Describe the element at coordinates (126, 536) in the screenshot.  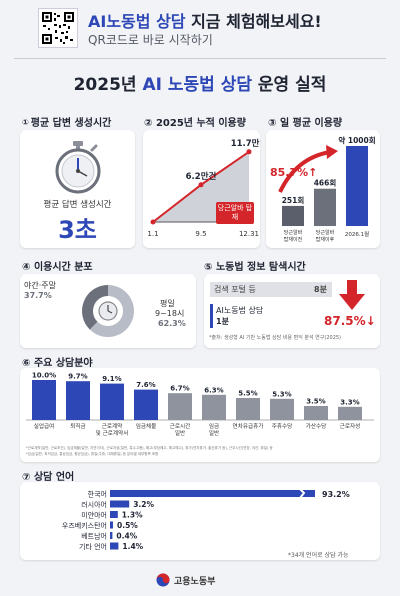
I see `bar-value-label: 0.4%` at that location.